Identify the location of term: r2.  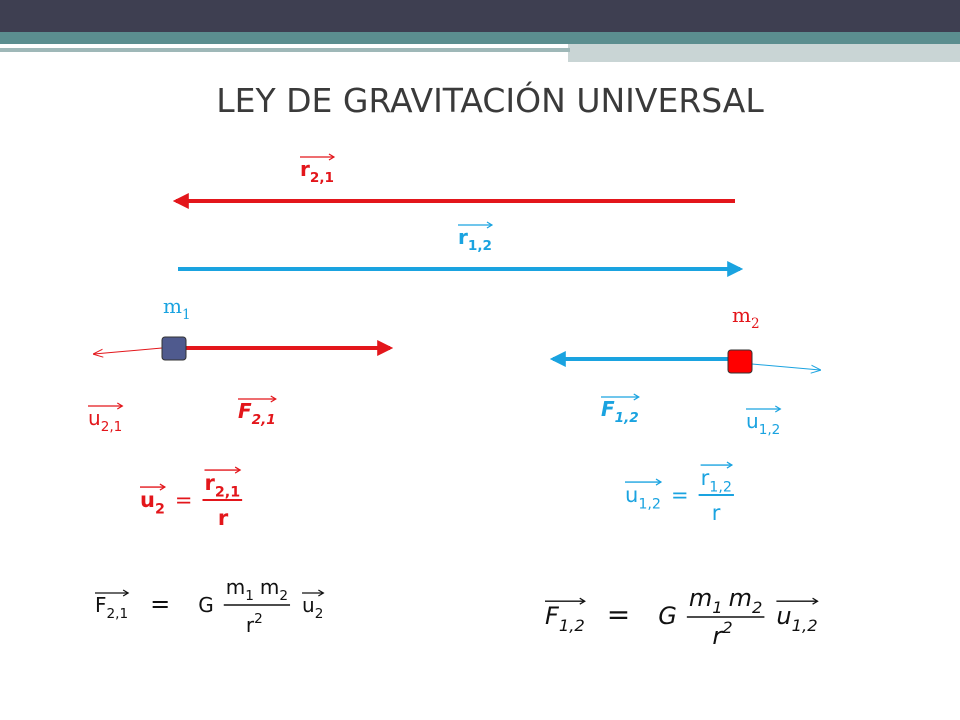
(254, 624).